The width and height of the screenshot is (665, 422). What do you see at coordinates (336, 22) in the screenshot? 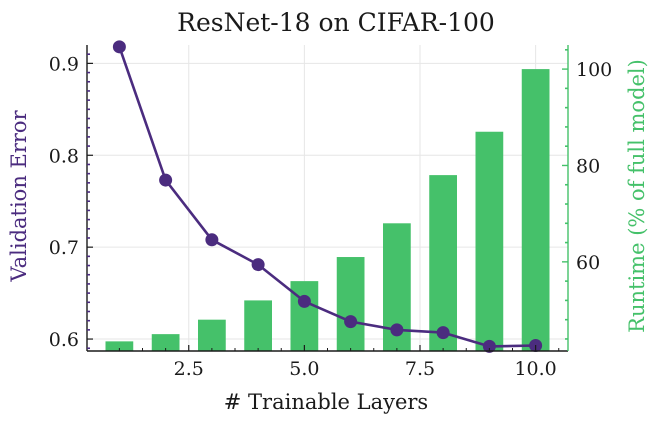
I see `chart-title: ResNet-18 on CIFAR-100` at bounding box center [336, 22].